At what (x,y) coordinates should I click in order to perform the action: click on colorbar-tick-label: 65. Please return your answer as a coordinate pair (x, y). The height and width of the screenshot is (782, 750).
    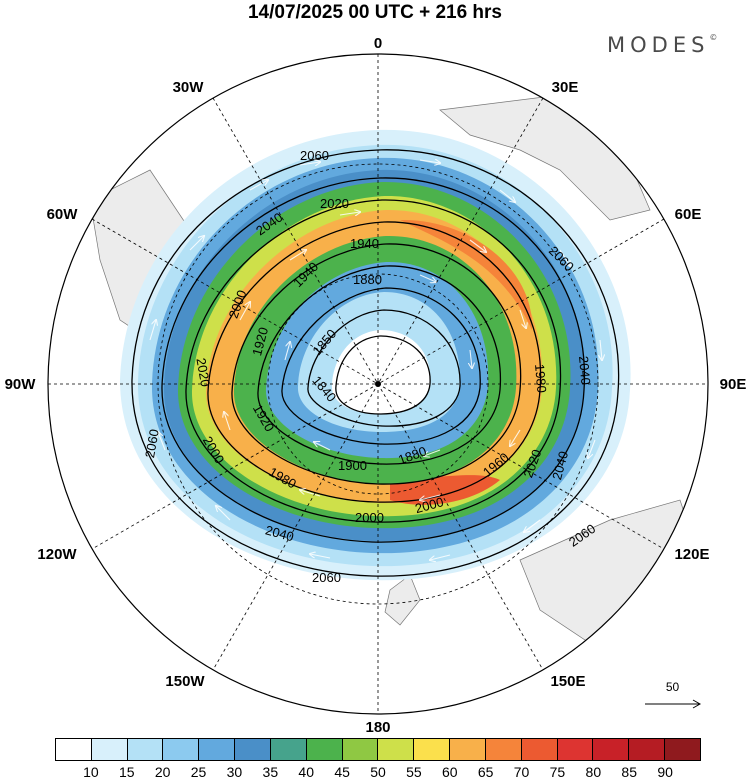
    Looking at the image, I should click on (485, 772).